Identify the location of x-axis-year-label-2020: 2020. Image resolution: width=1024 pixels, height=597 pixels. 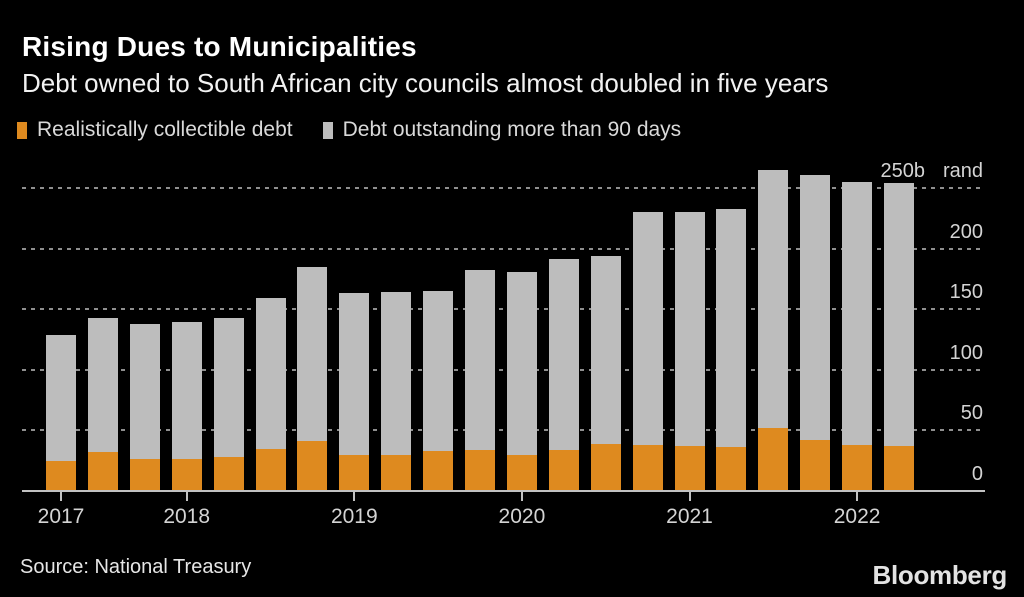
(522, 516).